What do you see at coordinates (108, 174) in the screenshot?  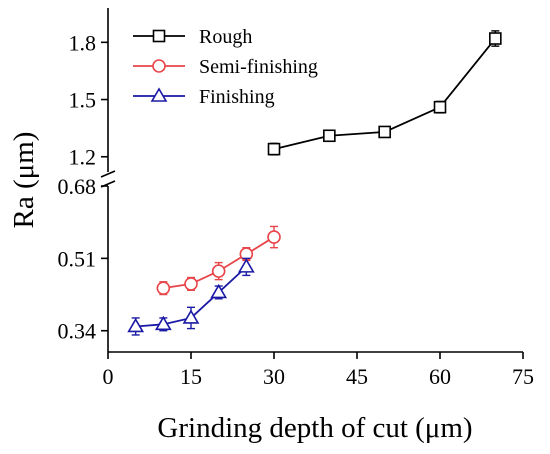 I see `axis-break-mark` at bounding box center [108, 174].